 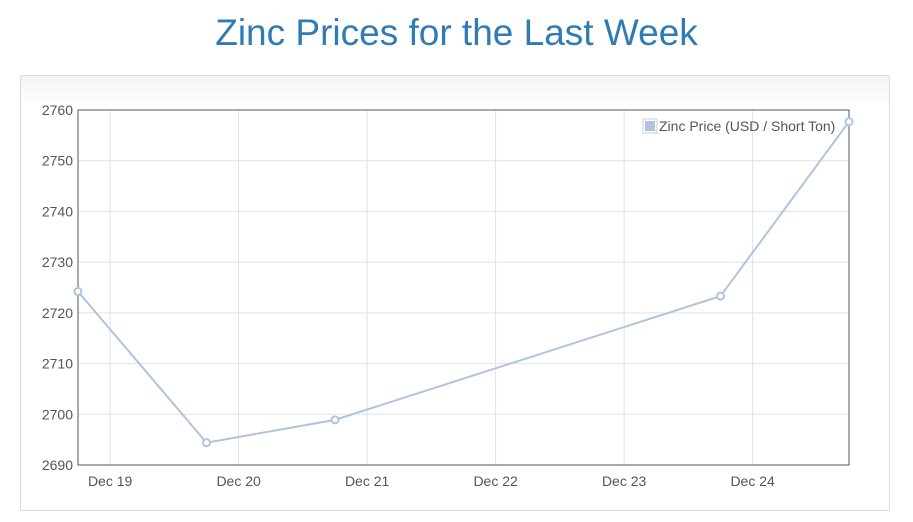 I want to click on y-tick-label: 2750, so click(x=57, y=161).